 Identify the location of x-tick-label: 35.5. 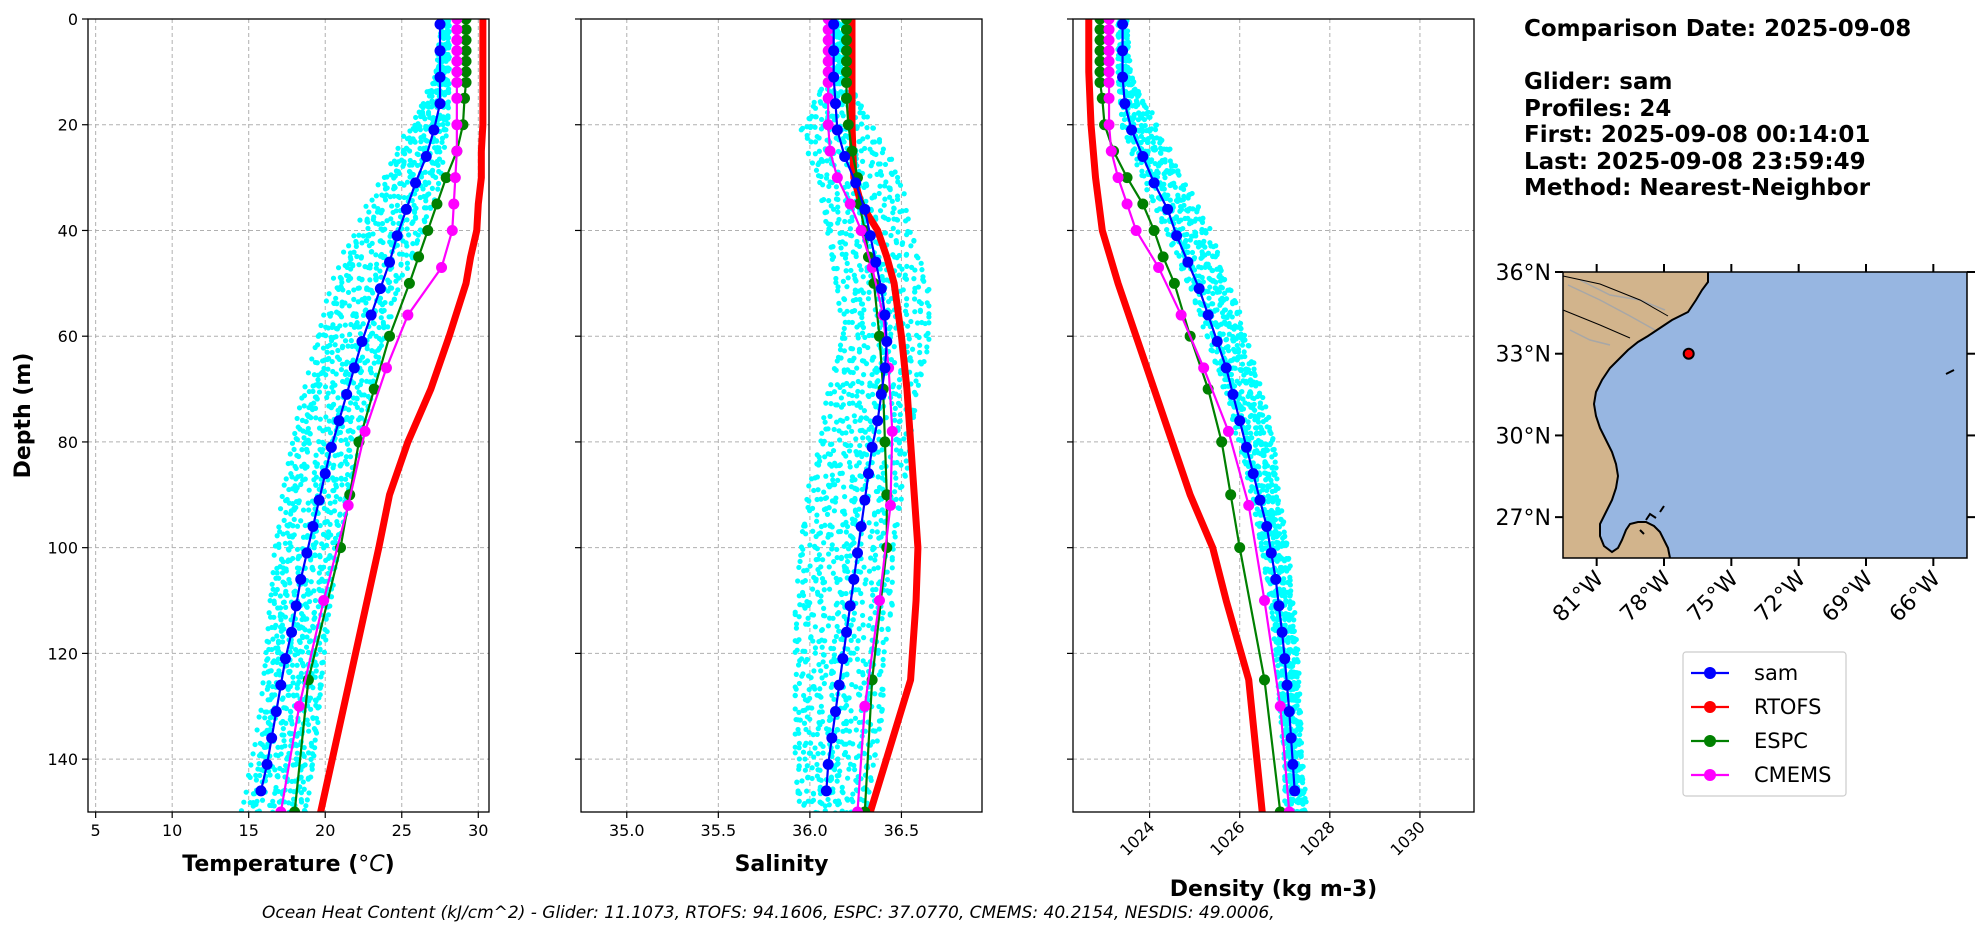
(719, 830).